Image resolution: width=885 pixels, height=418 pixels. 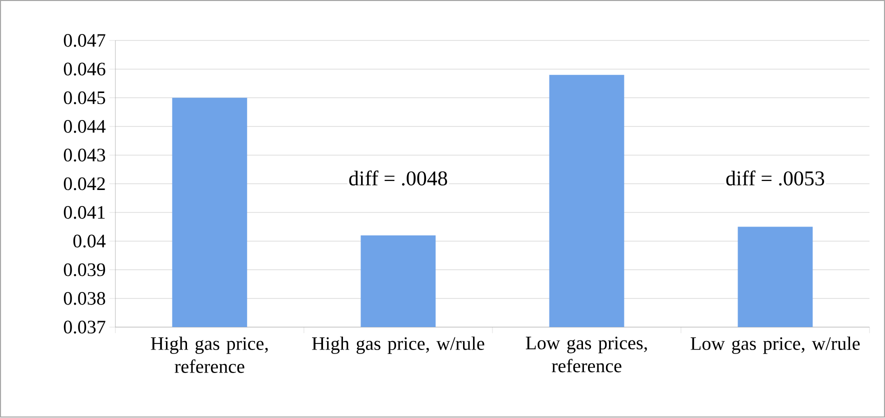 What do you see at coordinates (85, 98) in the screenshot?
I see `y-tick-label: 0.045` at bounding box center [85, 98].